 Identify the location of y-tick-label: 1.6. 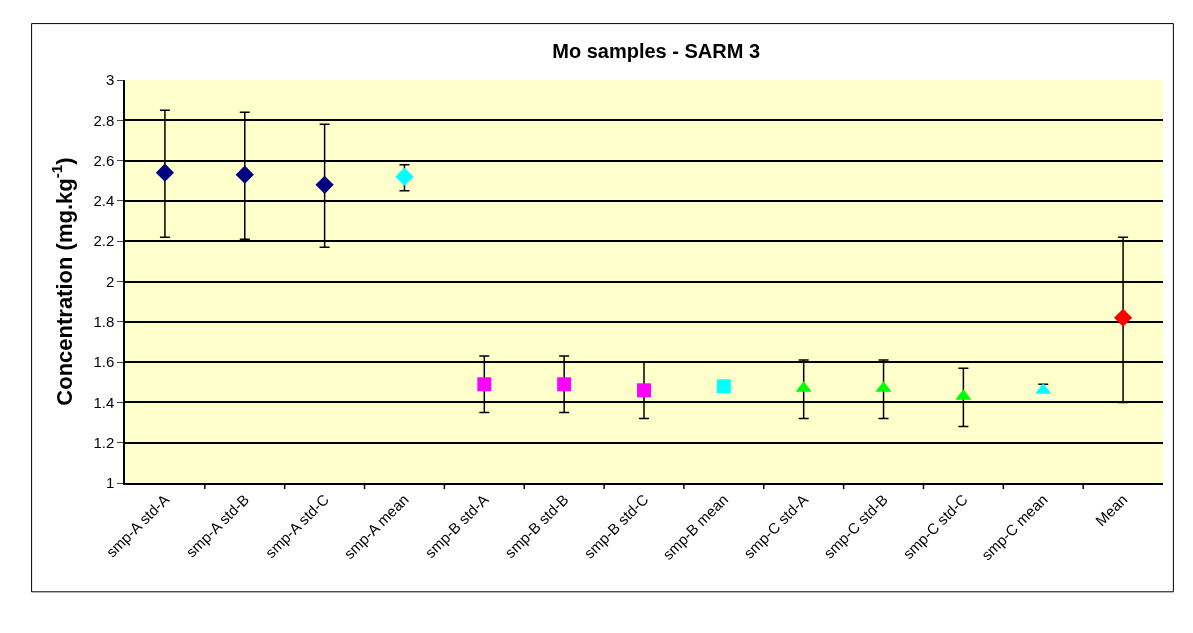
(104, 362).